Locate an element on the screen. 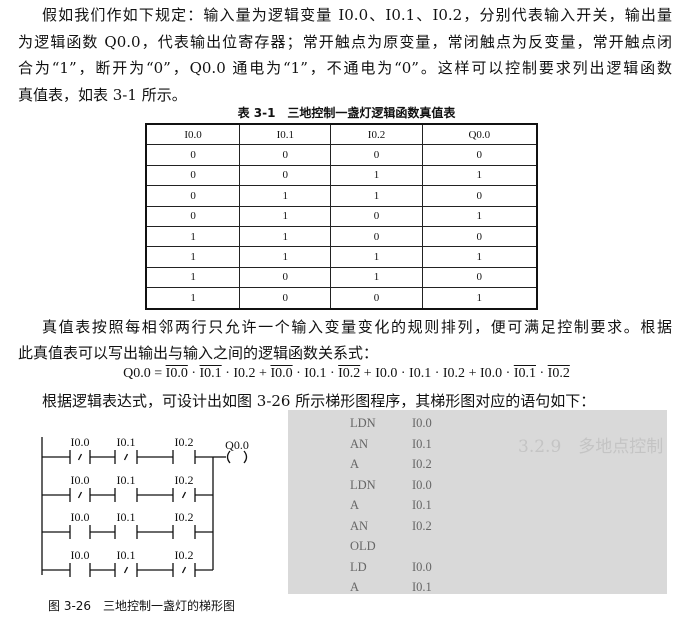  statement-row: AN I0.2 is located at coordinates (391, 526).